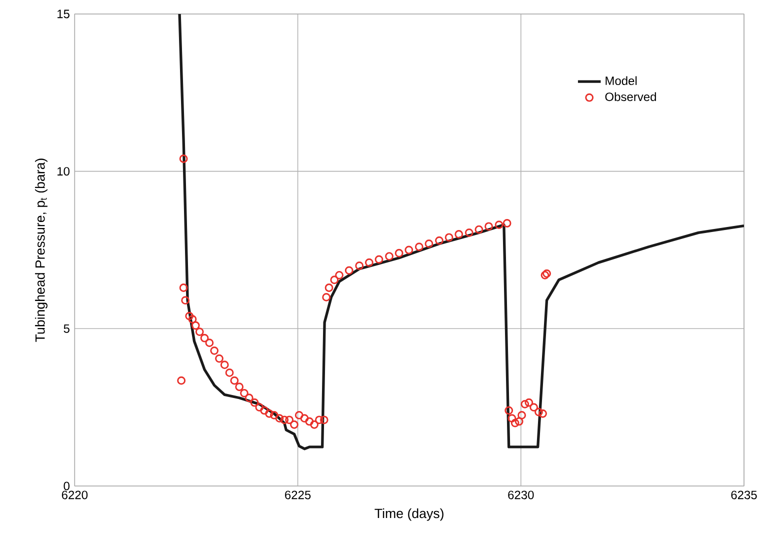  Describe the element at coordinates (64, 14) in the screenshot. I see `y-tick-label: 15` at that location.